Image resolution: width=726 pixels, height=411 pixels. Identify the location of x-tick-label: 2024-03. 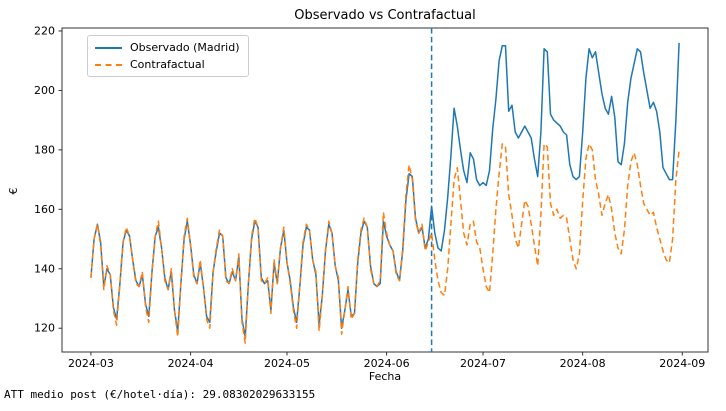
(91, 363).